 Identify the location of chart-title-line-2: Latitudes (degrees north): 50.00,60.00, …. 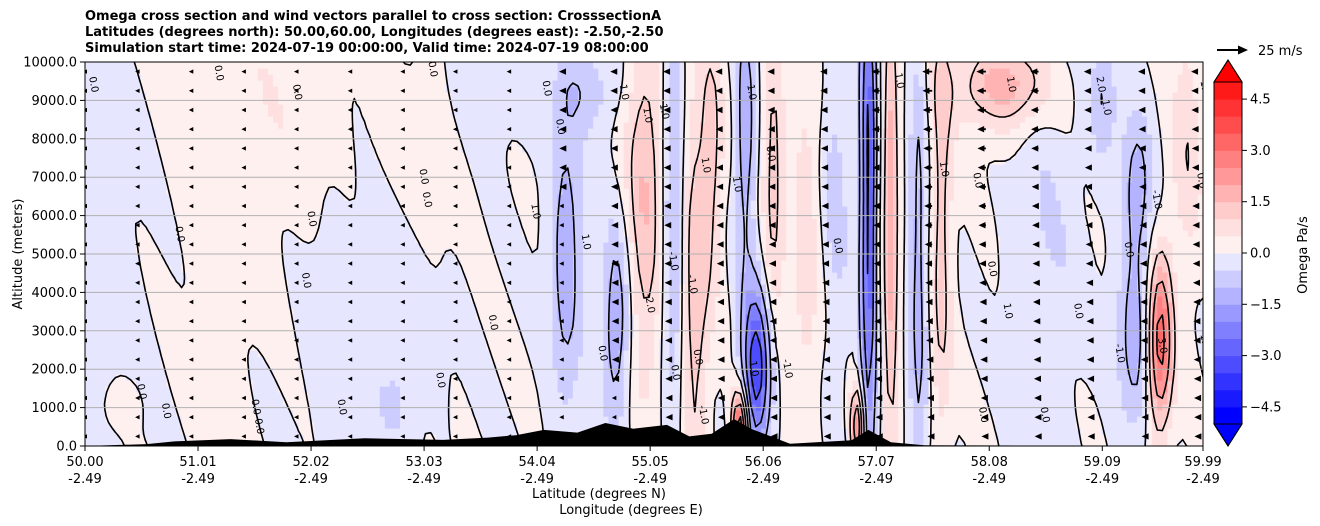
(374, 32).